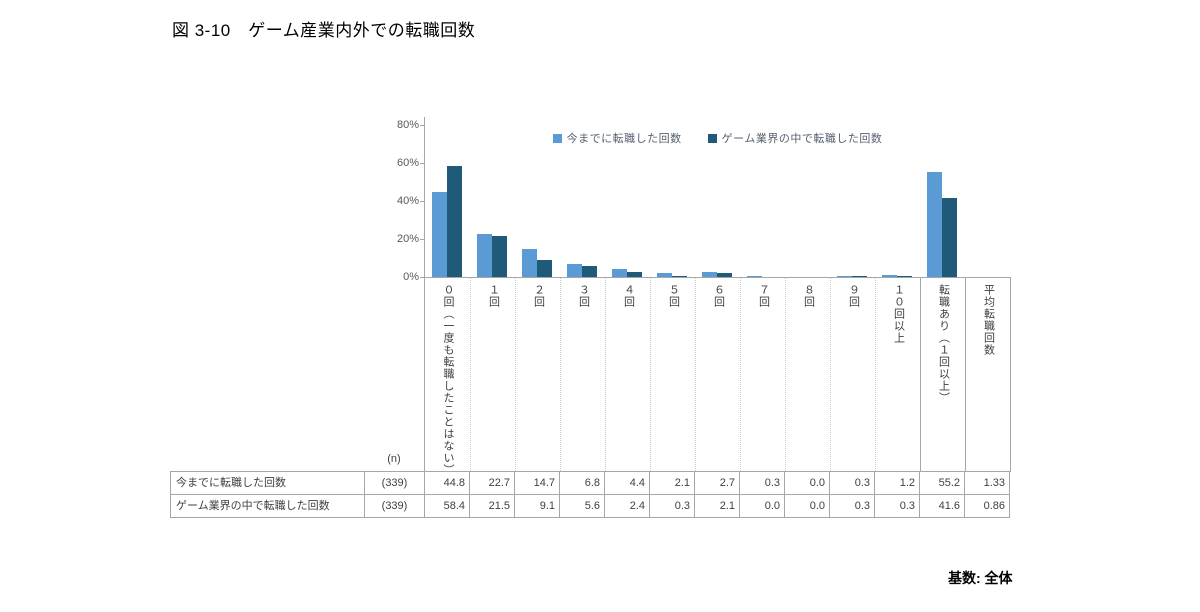  What do you see at coordinates (407, 201) in the screenshot?
I see `y-axis-tick-label: 40%` at bounding box center [407, 201].